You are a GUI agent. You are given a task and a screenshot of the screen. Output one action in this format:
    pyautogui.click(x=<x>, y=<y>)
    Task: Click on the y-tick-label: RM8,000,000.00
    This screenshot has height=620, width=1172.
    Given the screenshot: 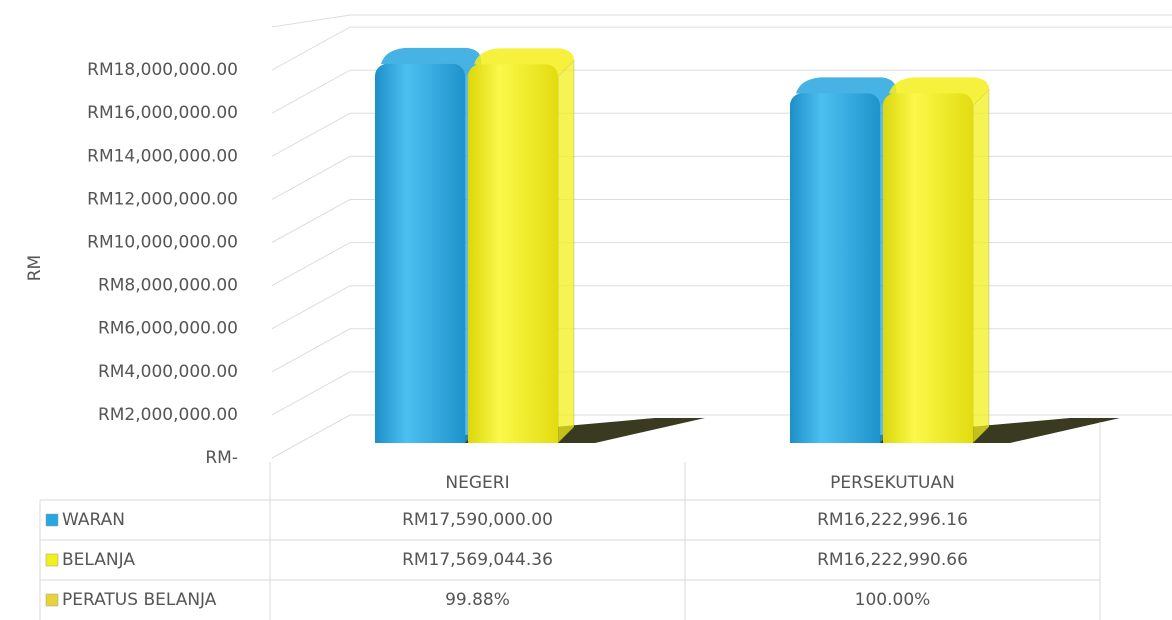 What is the action you would take?
    pyautogui.click(x=168, y=286)
    